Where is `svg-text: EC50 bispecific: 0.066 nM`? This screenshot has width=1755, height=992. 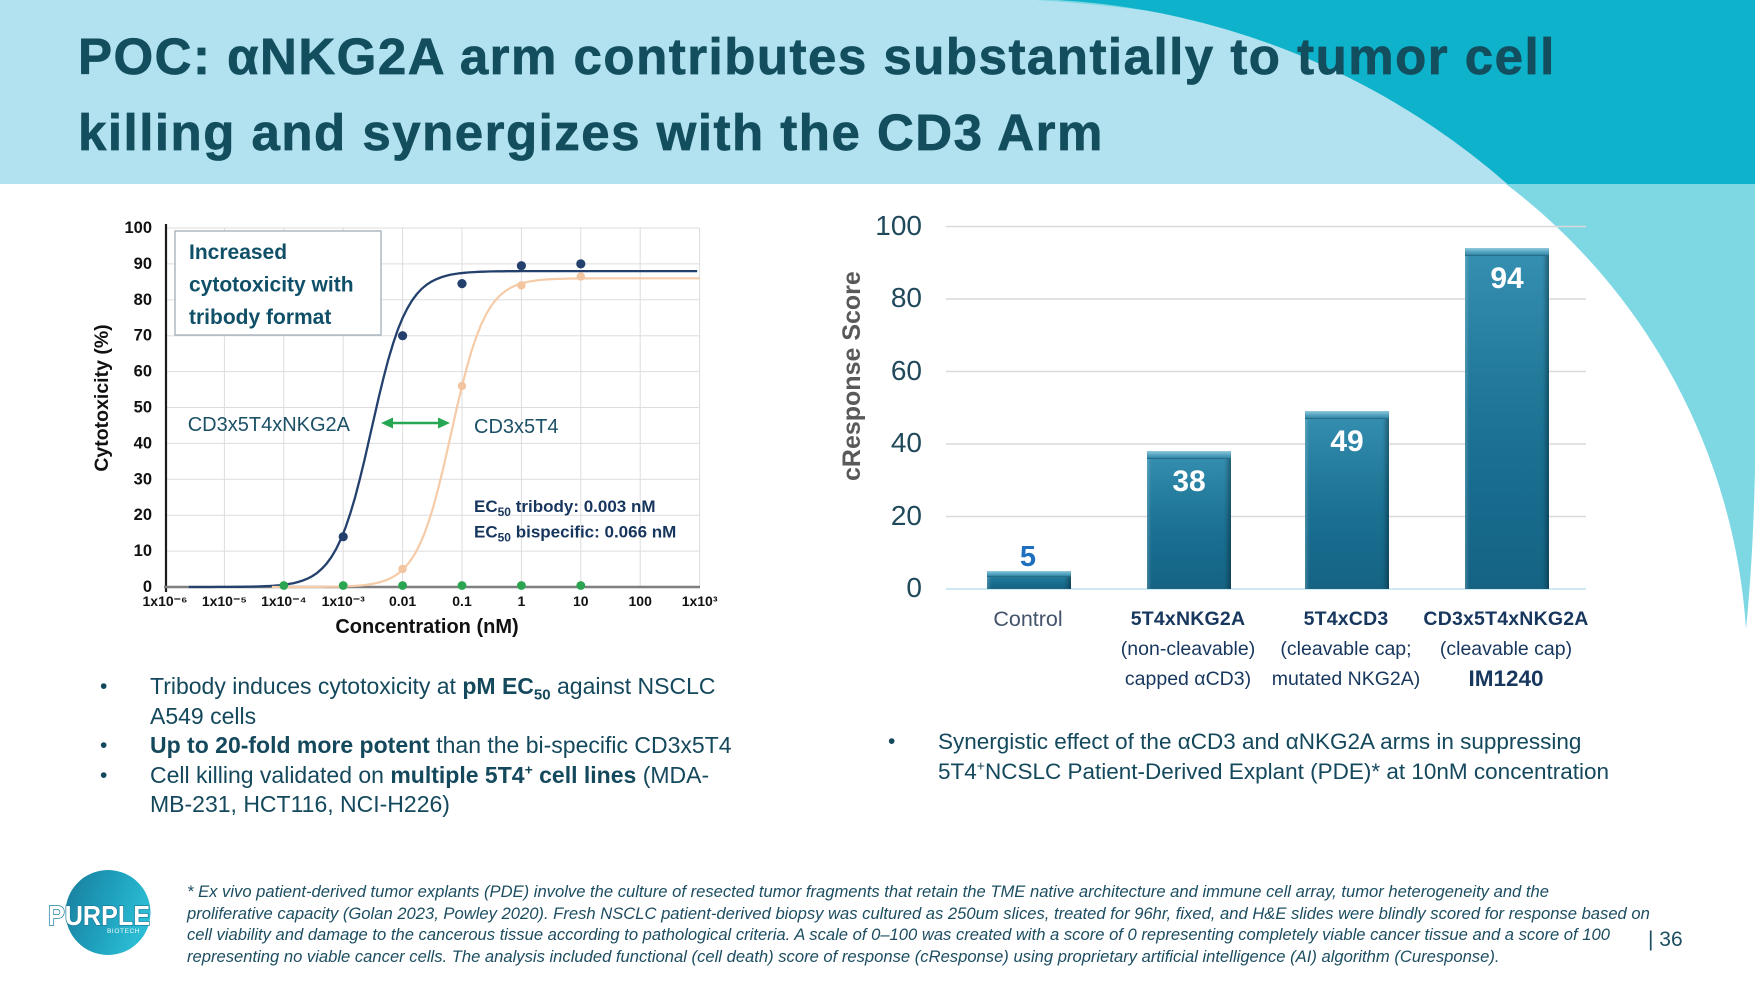
svg-text: EC50 bispecific: 0.066 nM is located at coordinates (575, 534).